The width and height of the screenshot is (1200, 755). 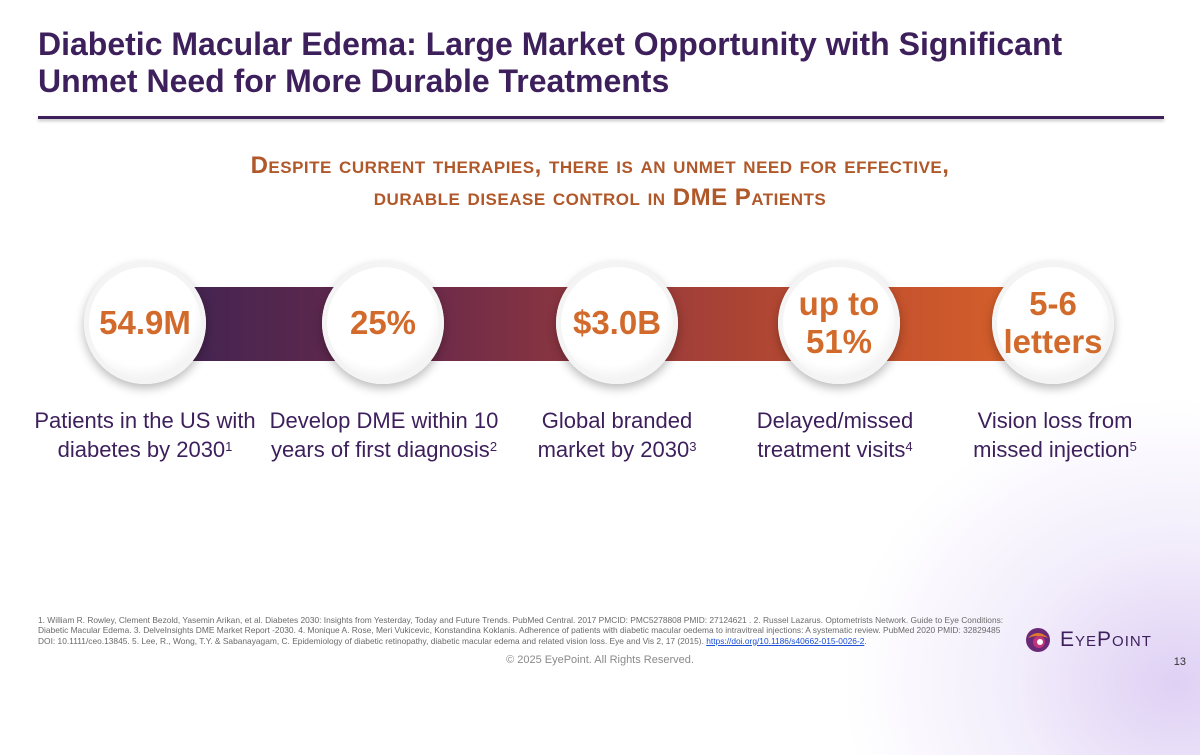 I want to click on stat-value: 54.9M, so click(x=145, y=322).